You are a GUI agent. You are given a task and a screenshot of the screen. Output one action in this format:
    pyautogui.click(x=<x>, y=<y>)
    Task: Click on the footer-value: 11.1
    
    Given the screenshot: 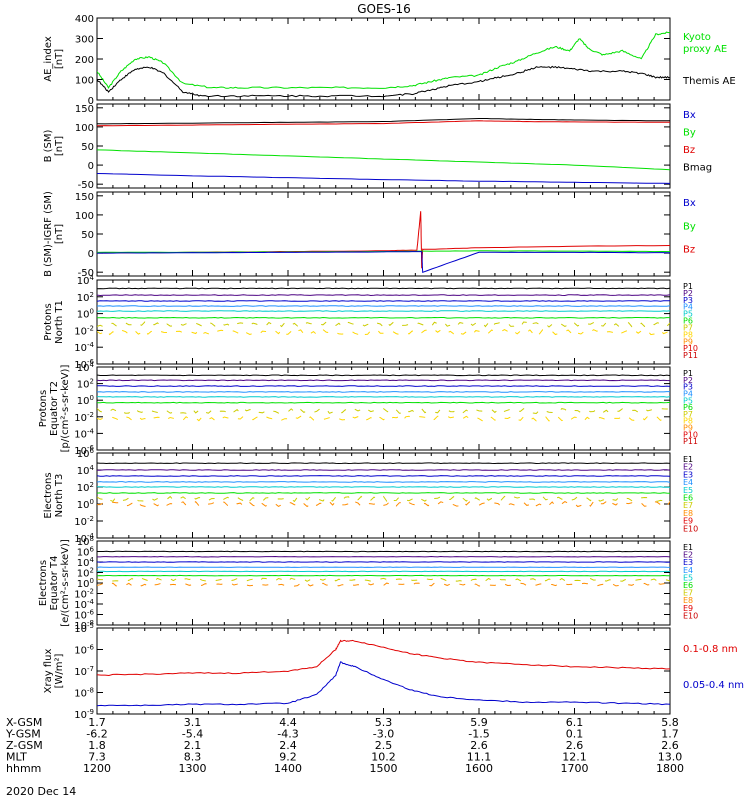 What is the action you would take?
    pyautogui.click(x=479, y=757)
    